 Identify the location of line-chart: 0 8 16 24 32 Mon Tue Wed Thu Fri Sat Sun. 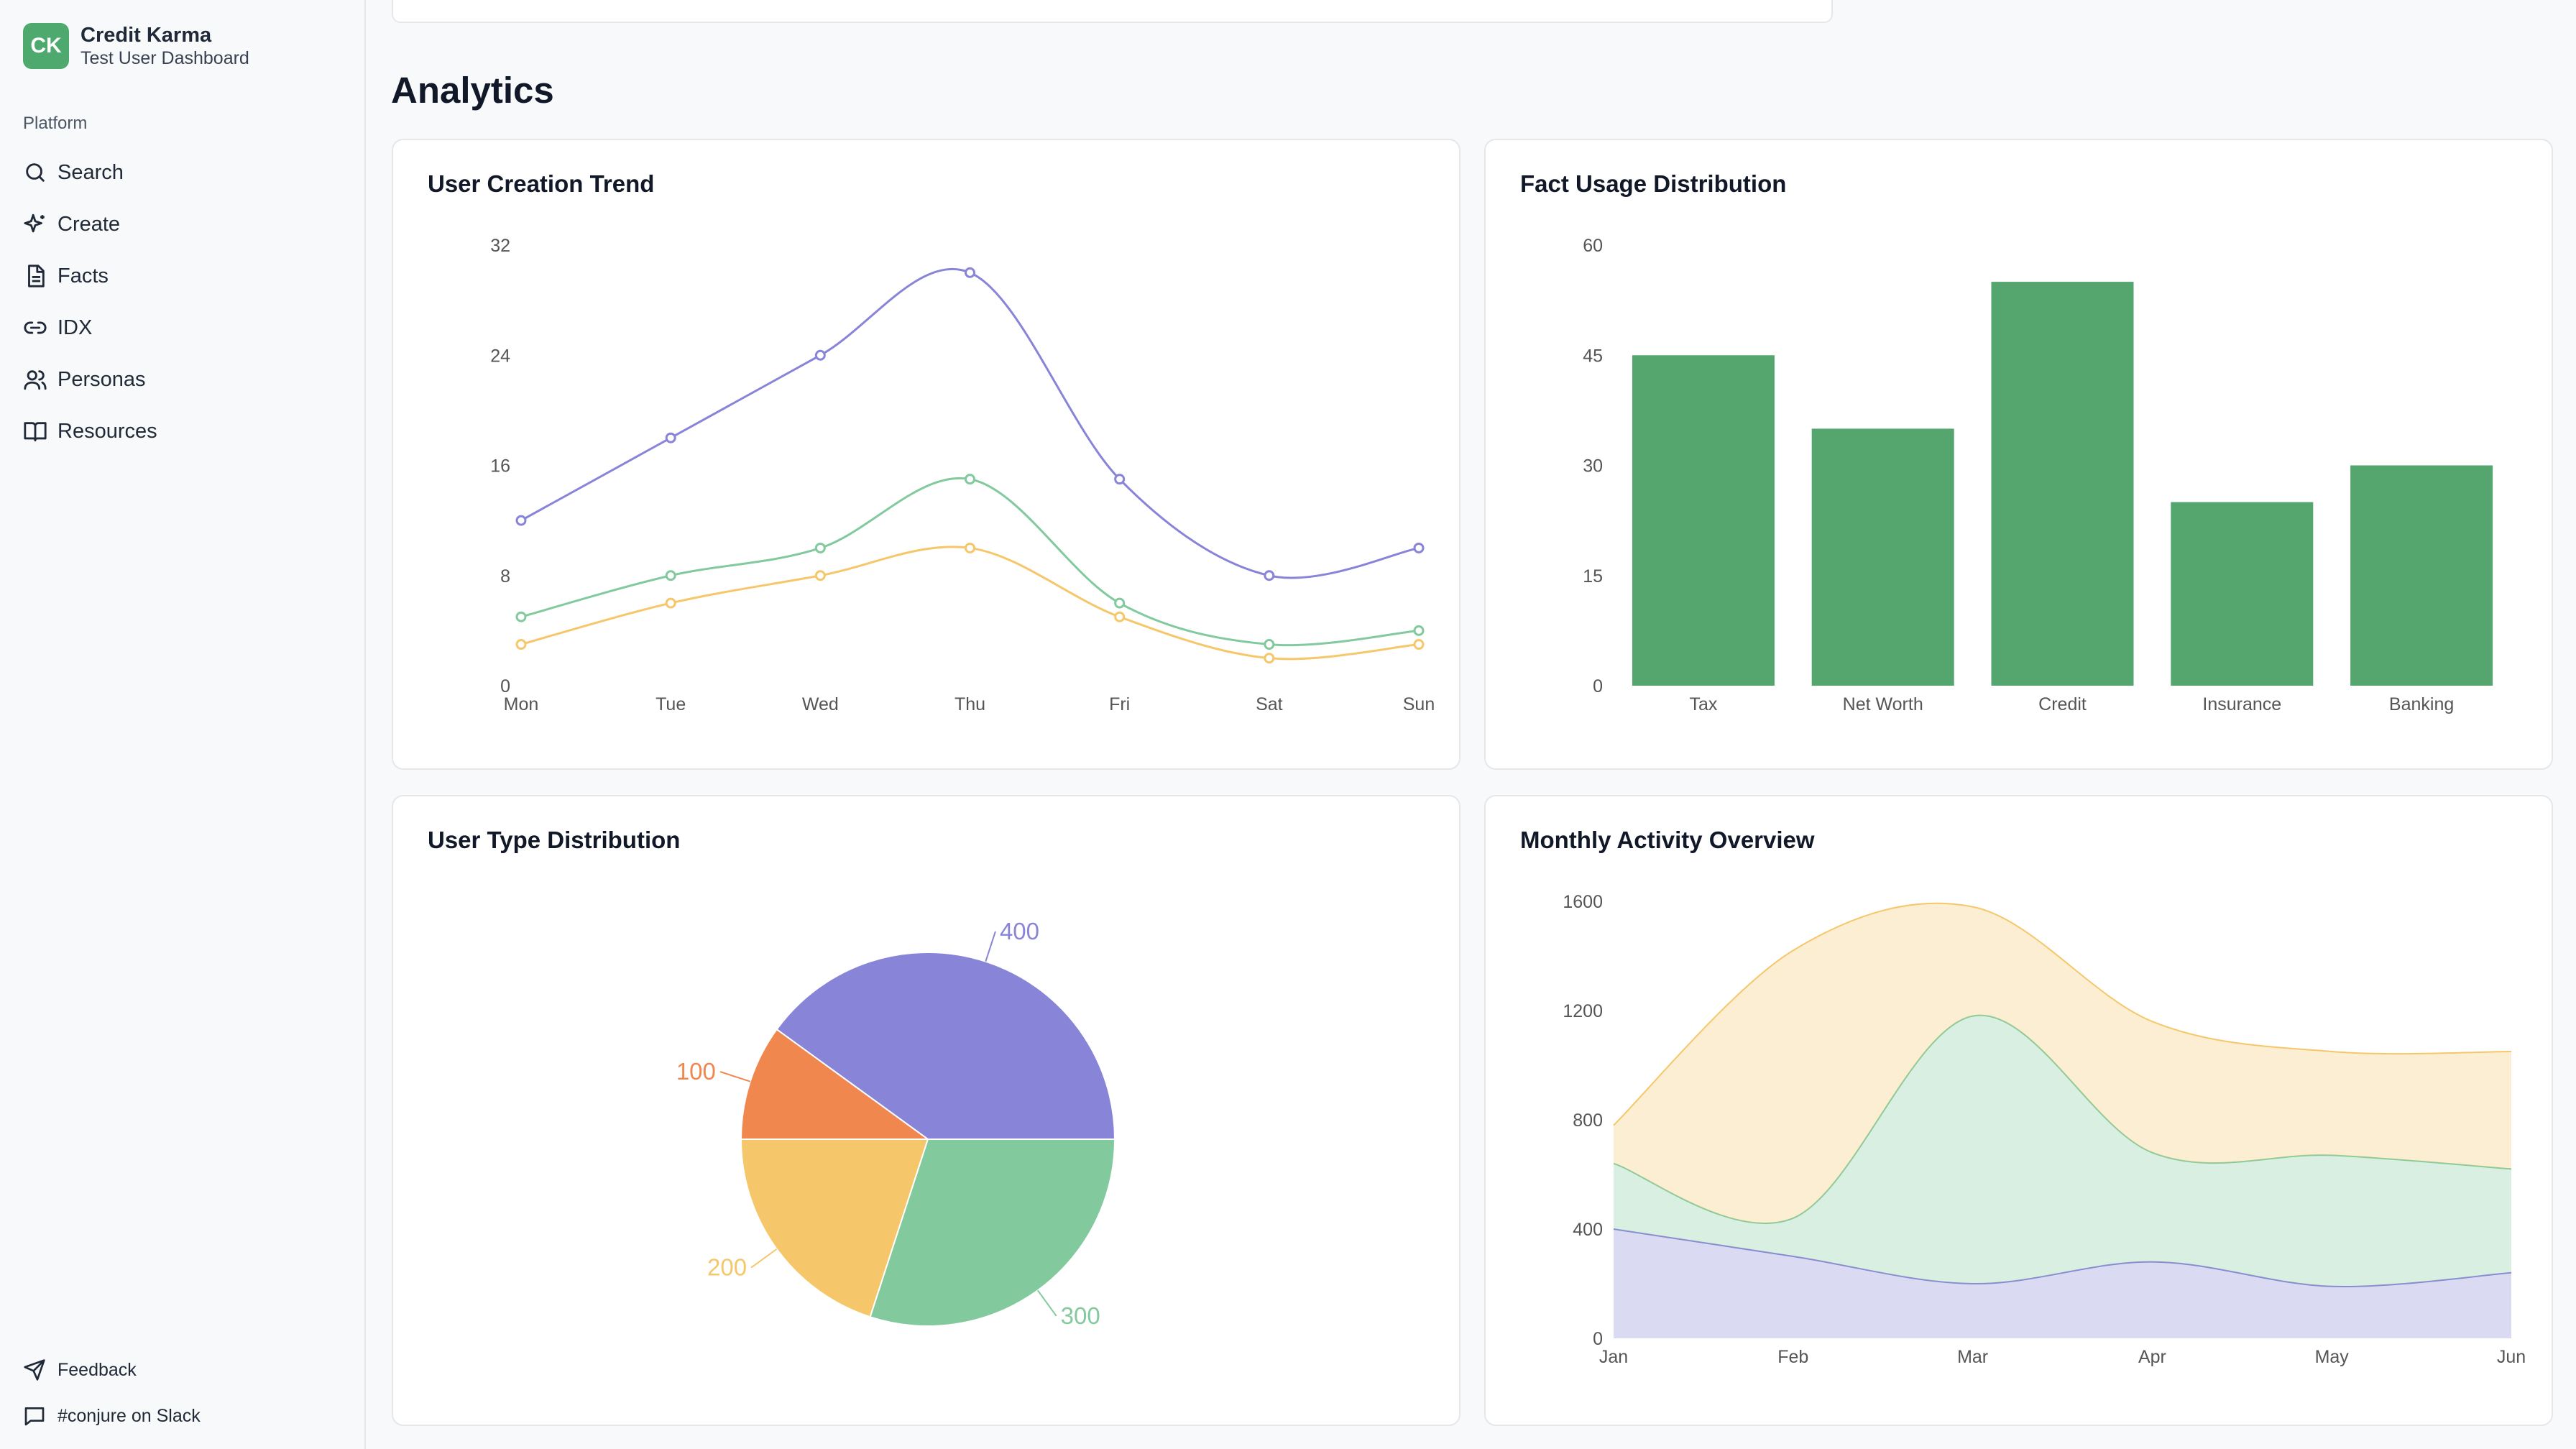
(962, 475).